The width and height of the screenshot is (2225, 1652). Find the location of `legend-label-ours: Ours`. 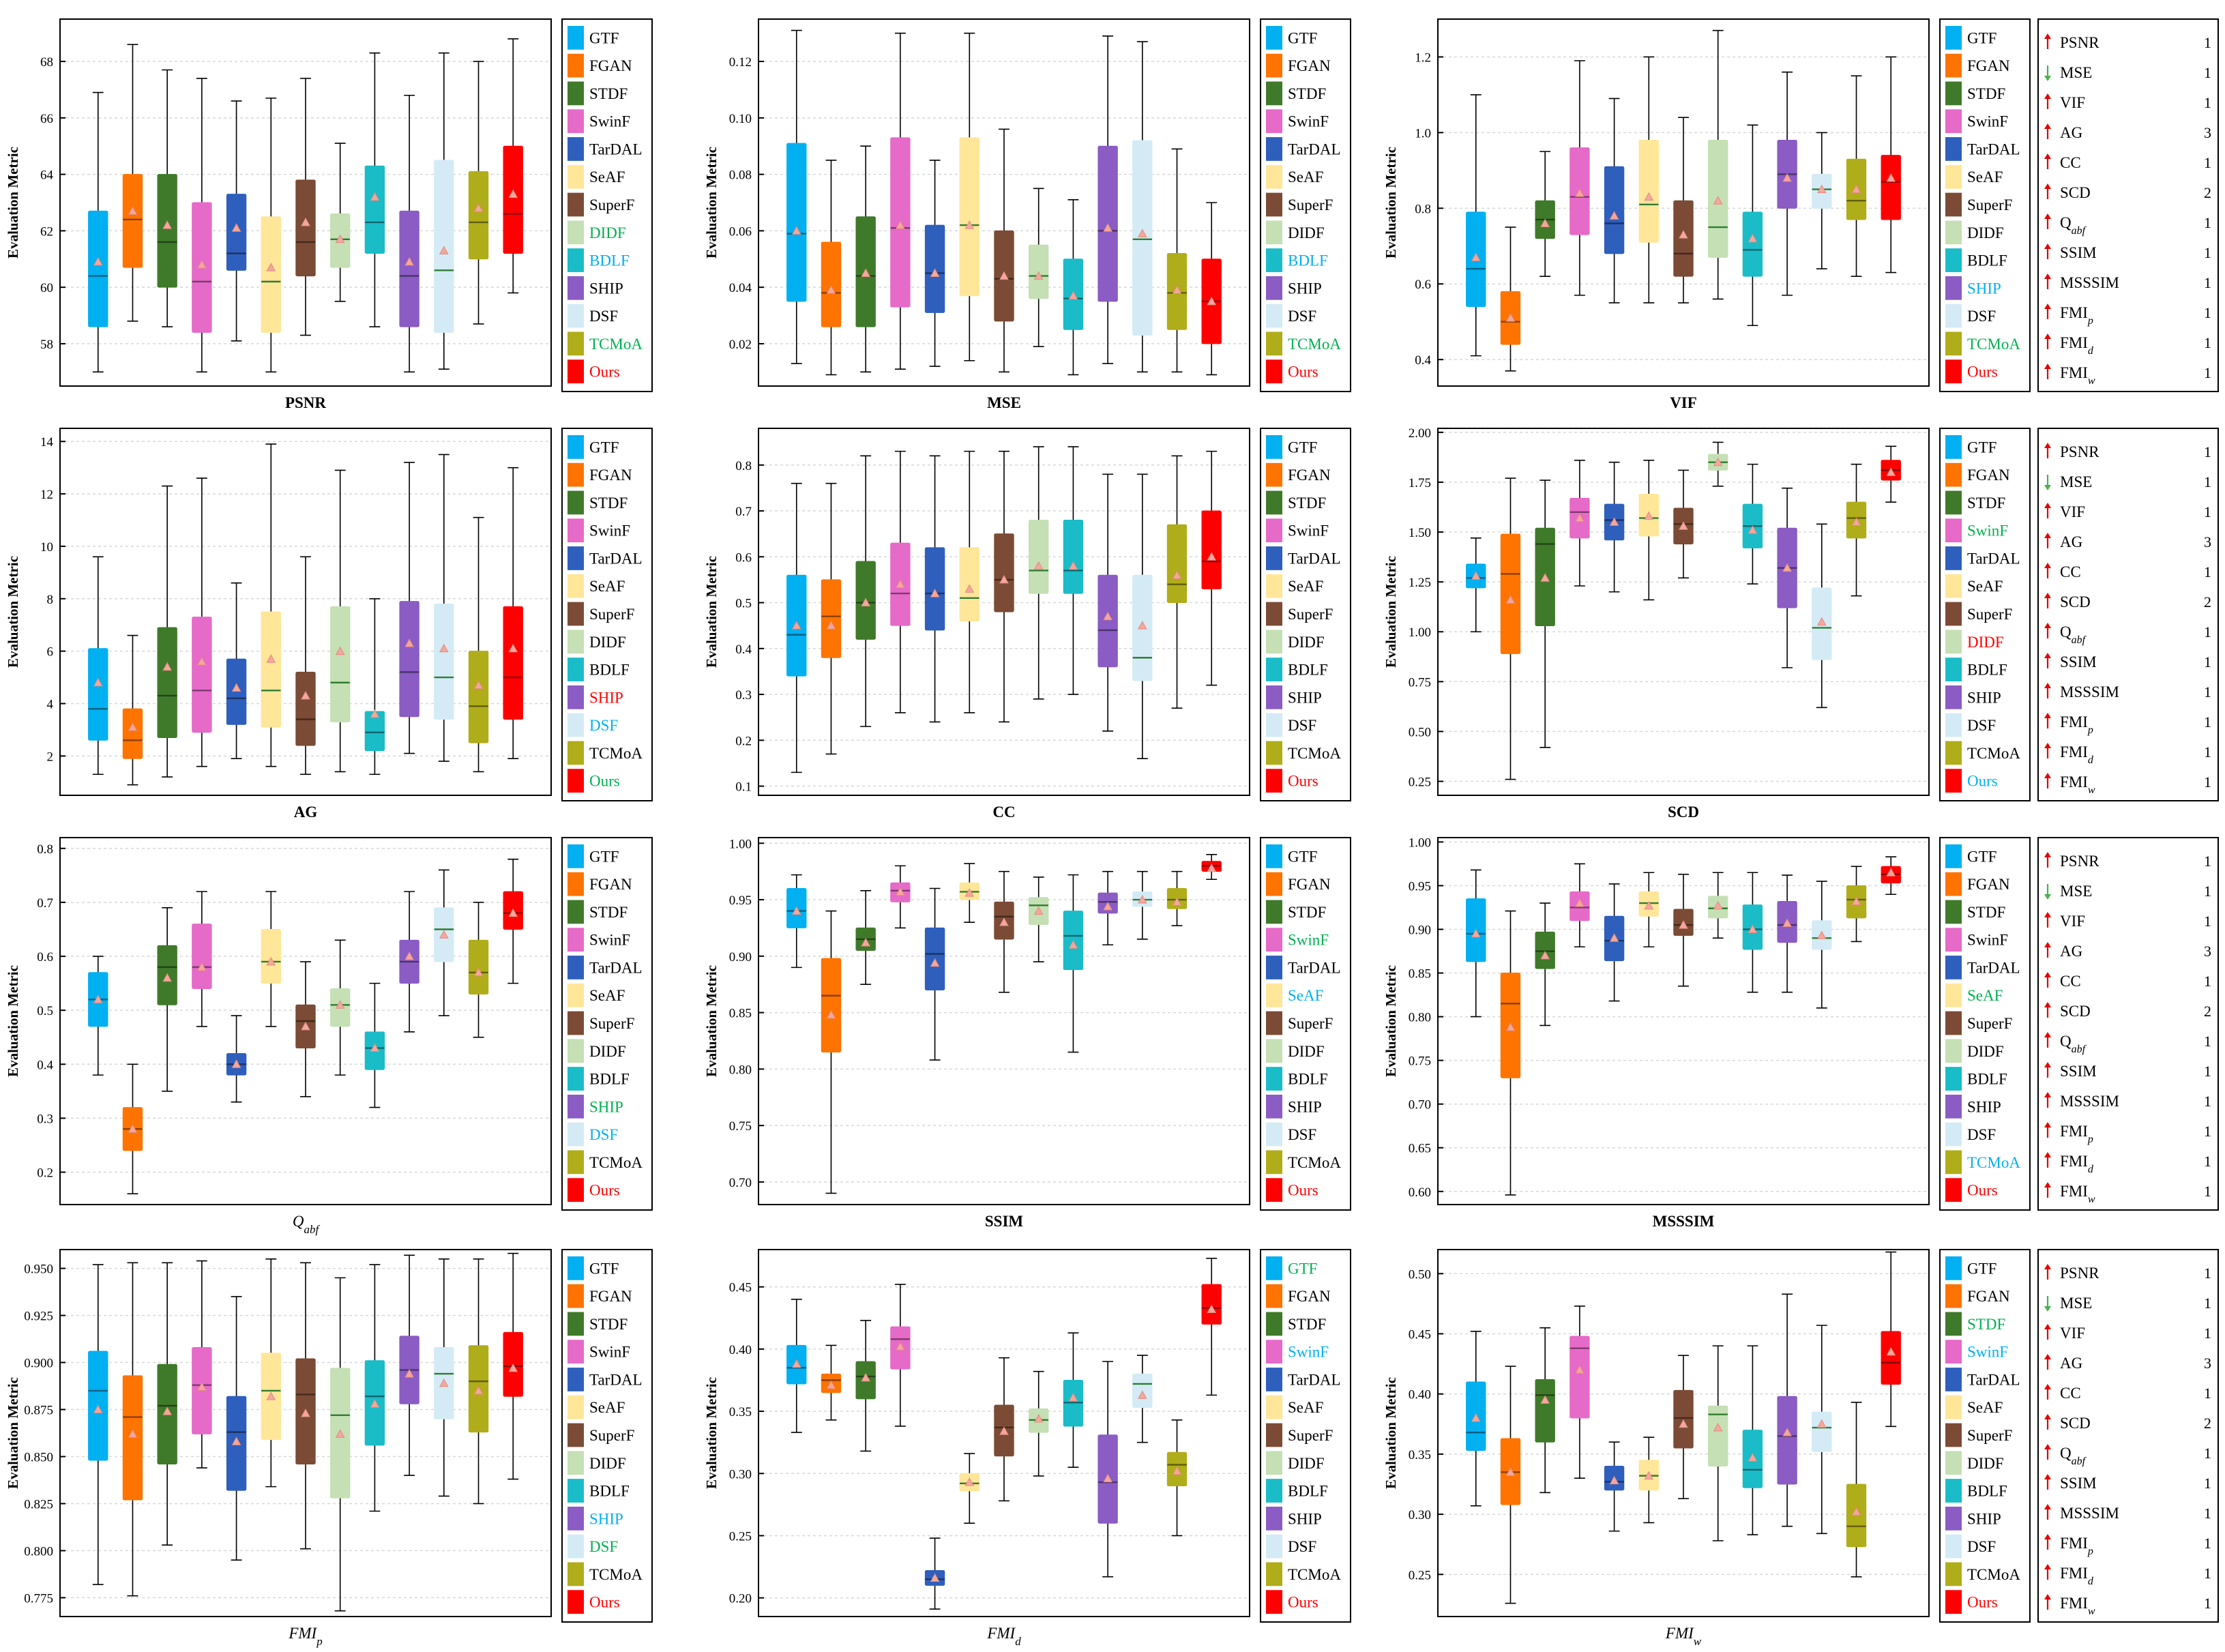

legend-label-ours: Ours is located at coordinates (604, 372).